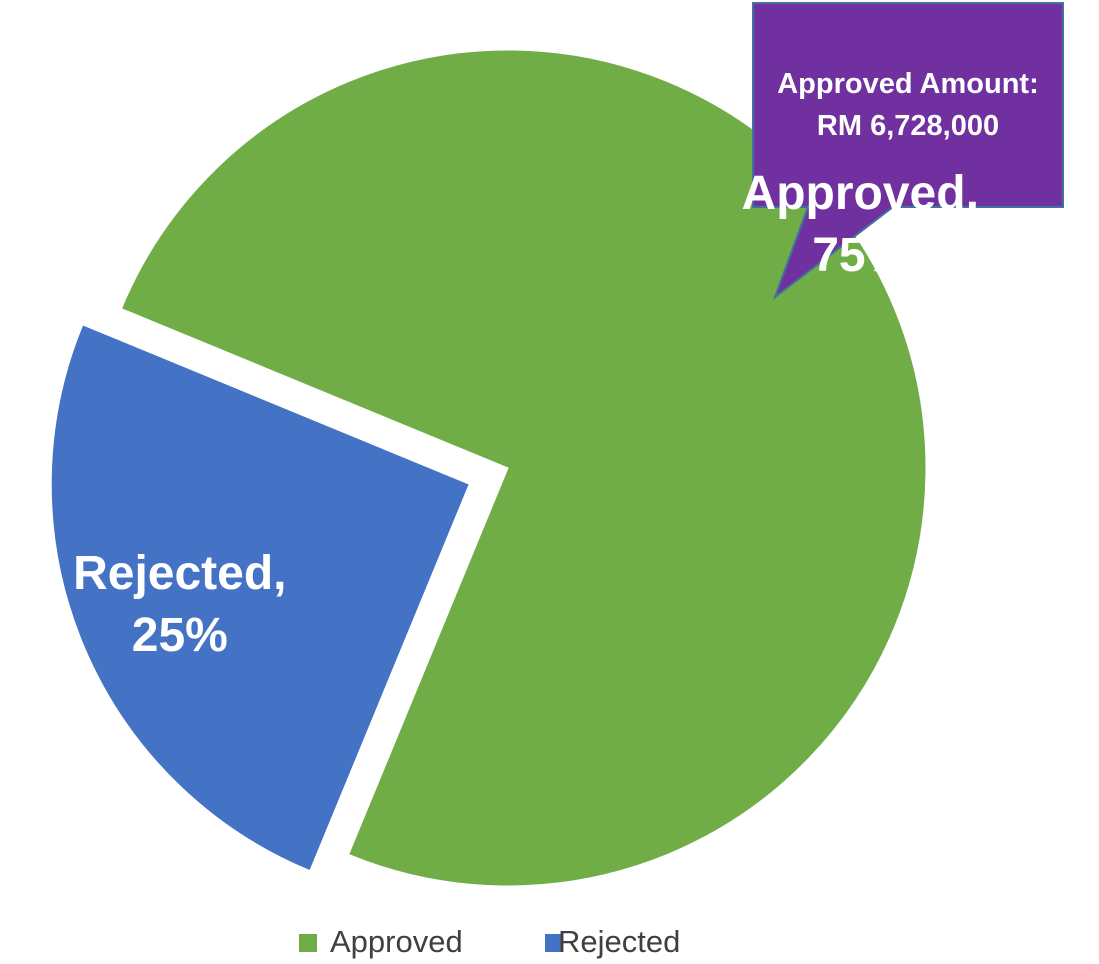 This screenshot has width=1099, height=964. I want to click on annotation: Approved Amount: RM 6,728,000, so click(908, 105).